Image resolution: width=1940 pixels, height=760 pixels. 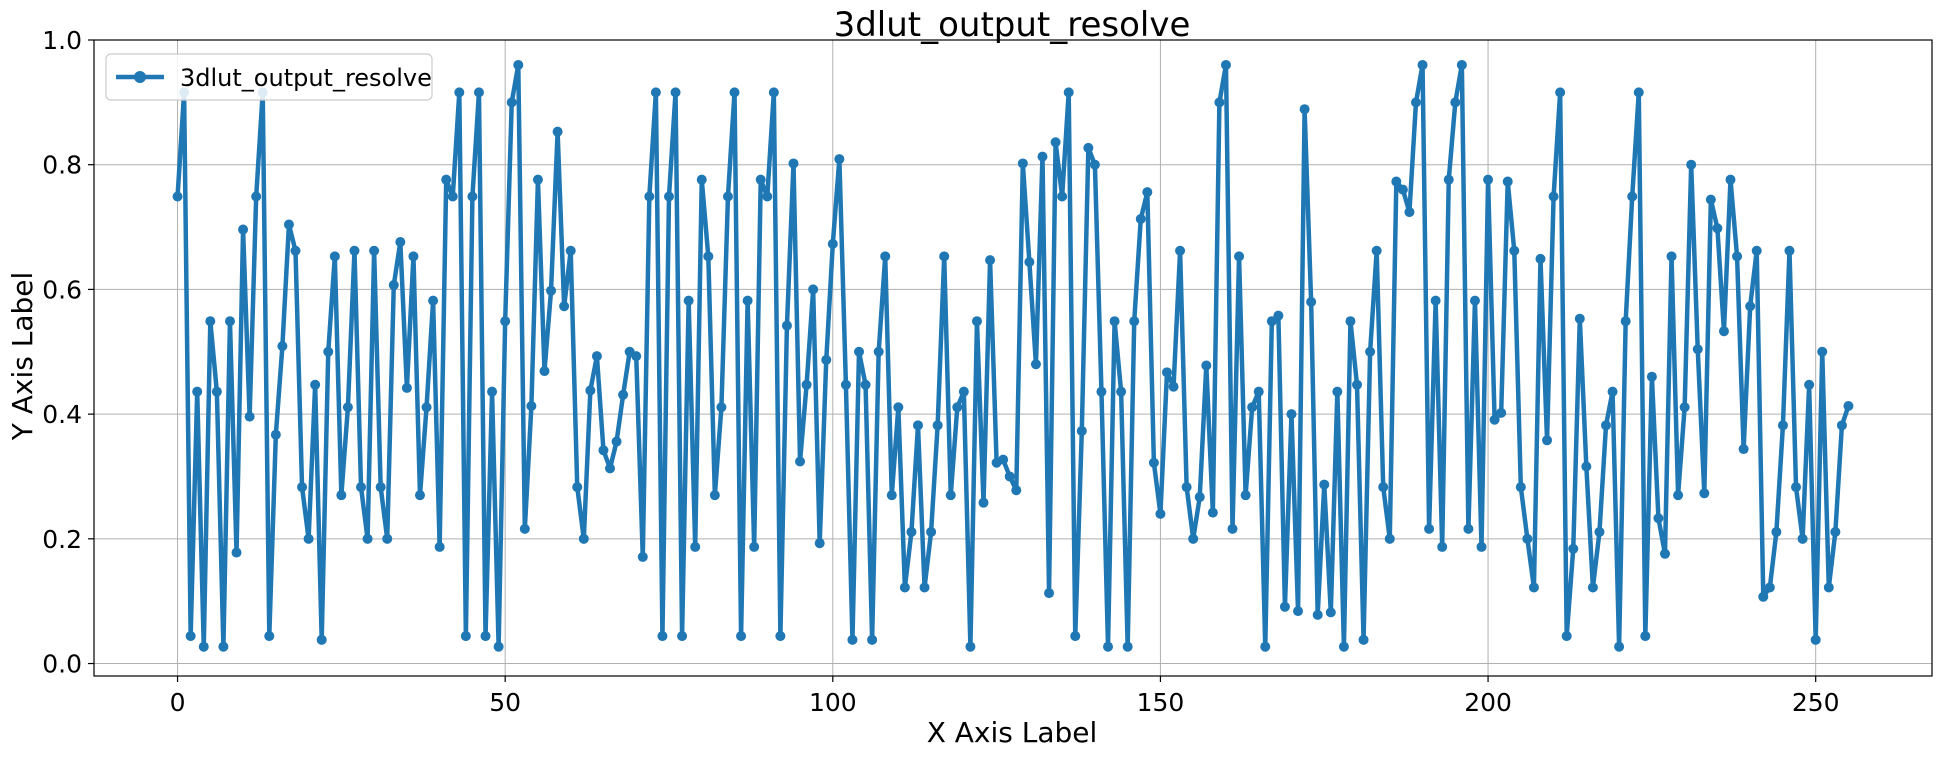 I want to click on y-tick-label: 0.2, so click(x=62, y=539).